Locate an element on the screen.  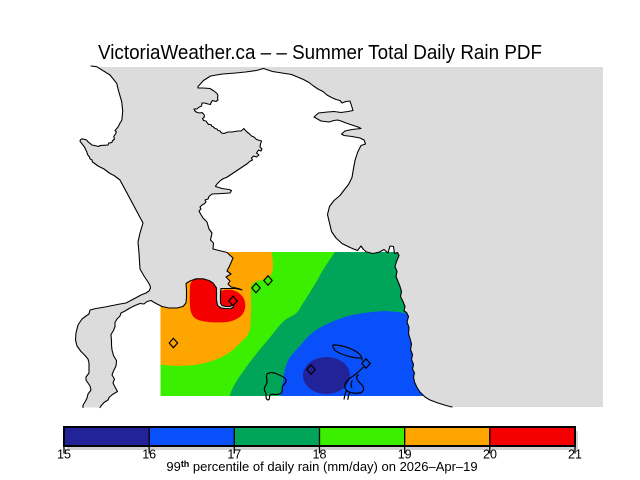
svg-text: 15 is located at coordinates (64, 455).